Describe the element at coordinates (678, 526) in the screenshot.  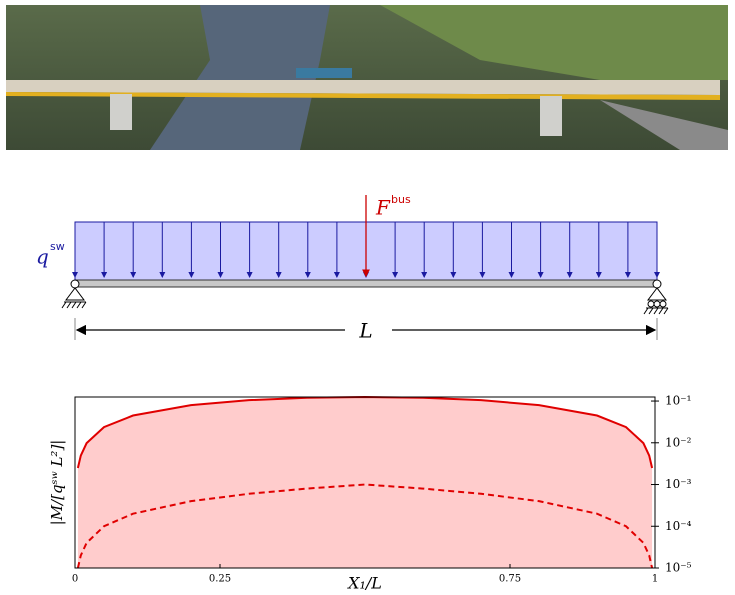
I see `y-tick-label: 10⁻⁴` at that location.